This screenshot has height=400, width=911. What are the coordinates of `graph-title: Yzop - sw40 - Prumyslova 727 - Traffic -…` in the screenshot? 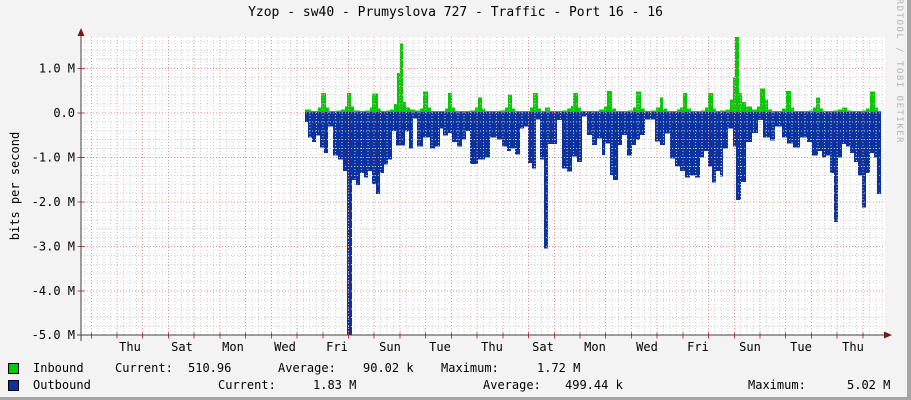 It's located at (455, 12).